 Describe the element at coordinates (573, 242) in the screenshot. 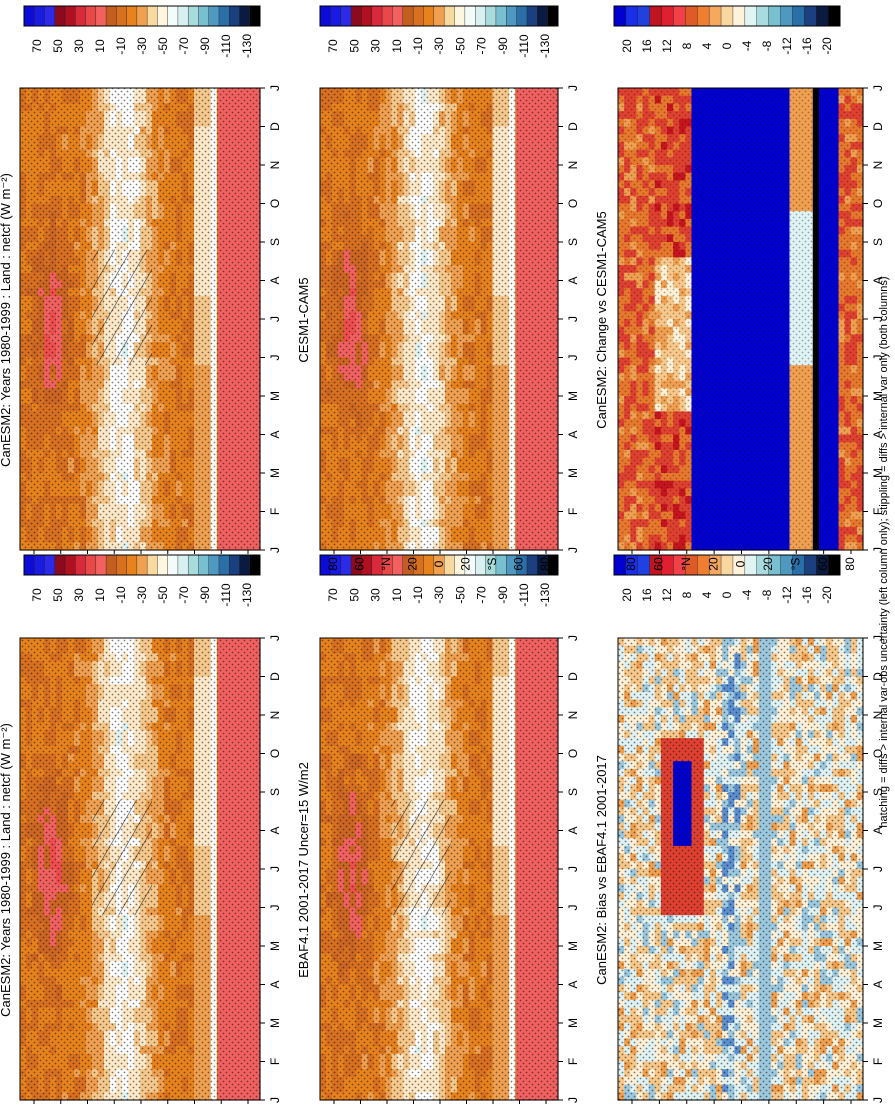

I see `month-tick-label: S` at that location.